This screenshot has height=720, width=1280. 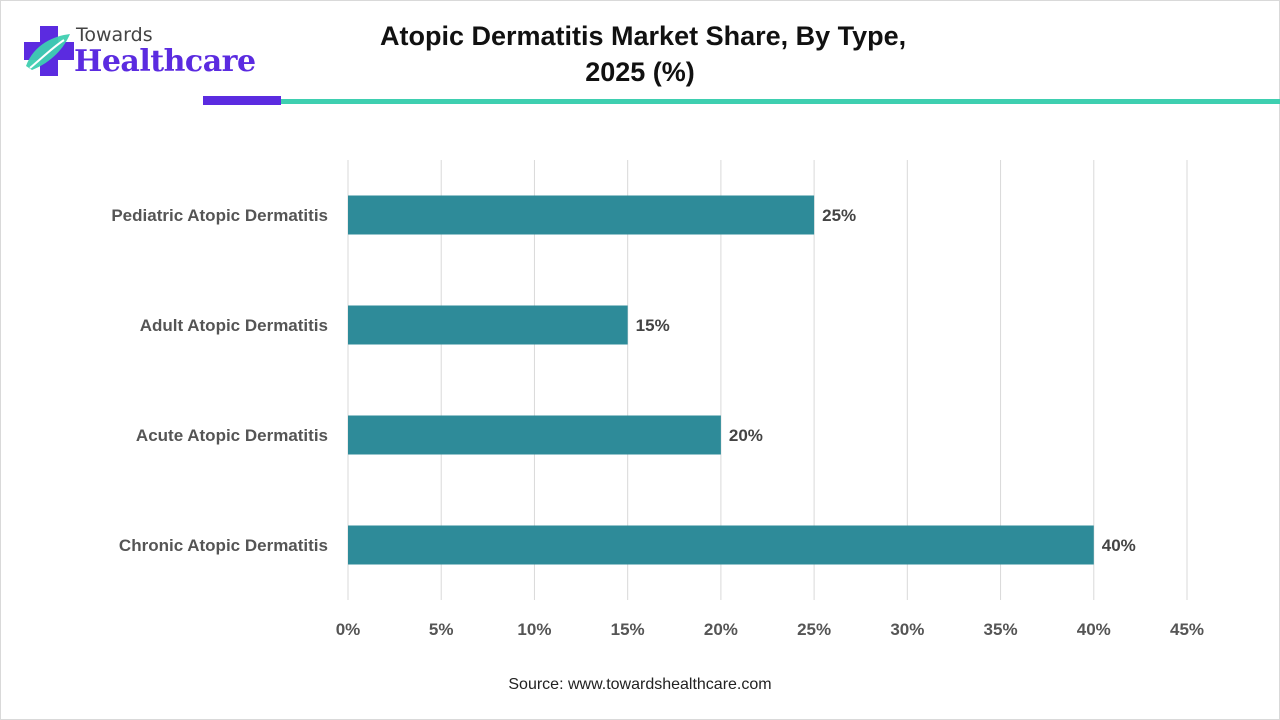 I want to click on header-accent-purple, so click(x=242, y=100).